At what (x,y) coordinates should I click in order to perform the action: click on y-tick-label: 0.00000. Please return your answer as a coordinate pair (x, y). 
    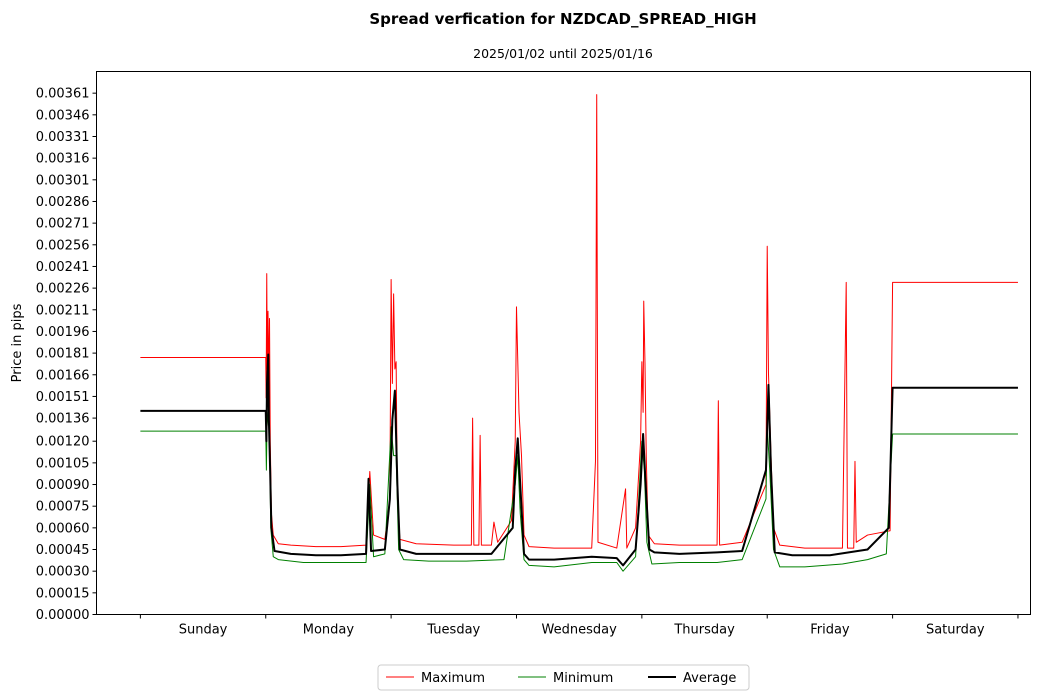
    Looking at the image, I should click on (63, 615).